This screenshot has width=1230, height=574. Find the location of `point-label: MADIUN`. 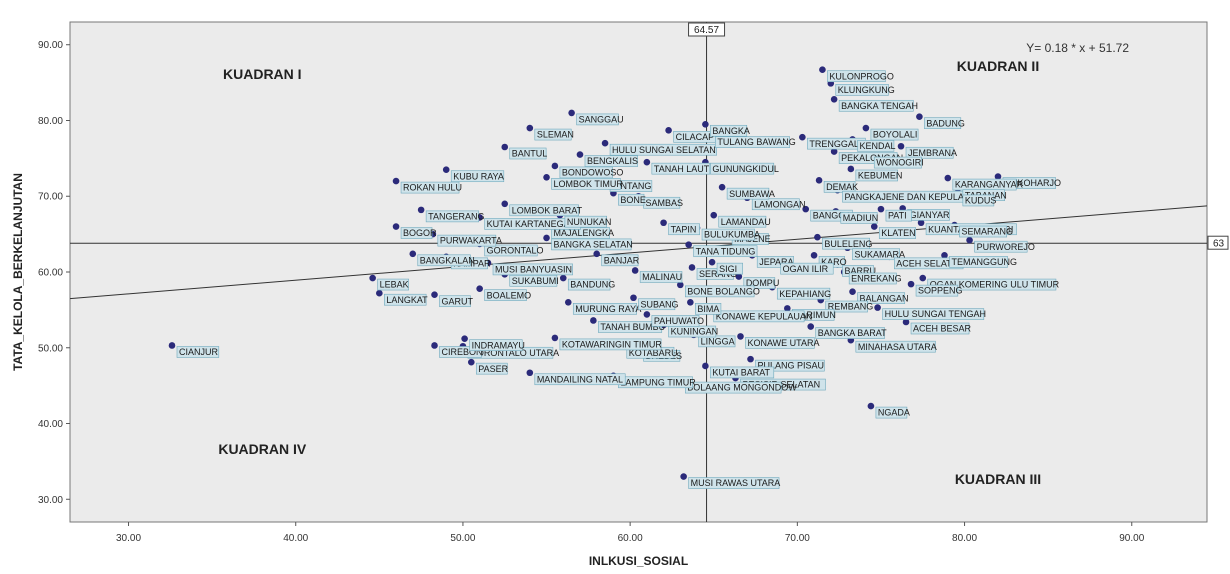

point-label: MADIUN is located at coordinates (861, 218).